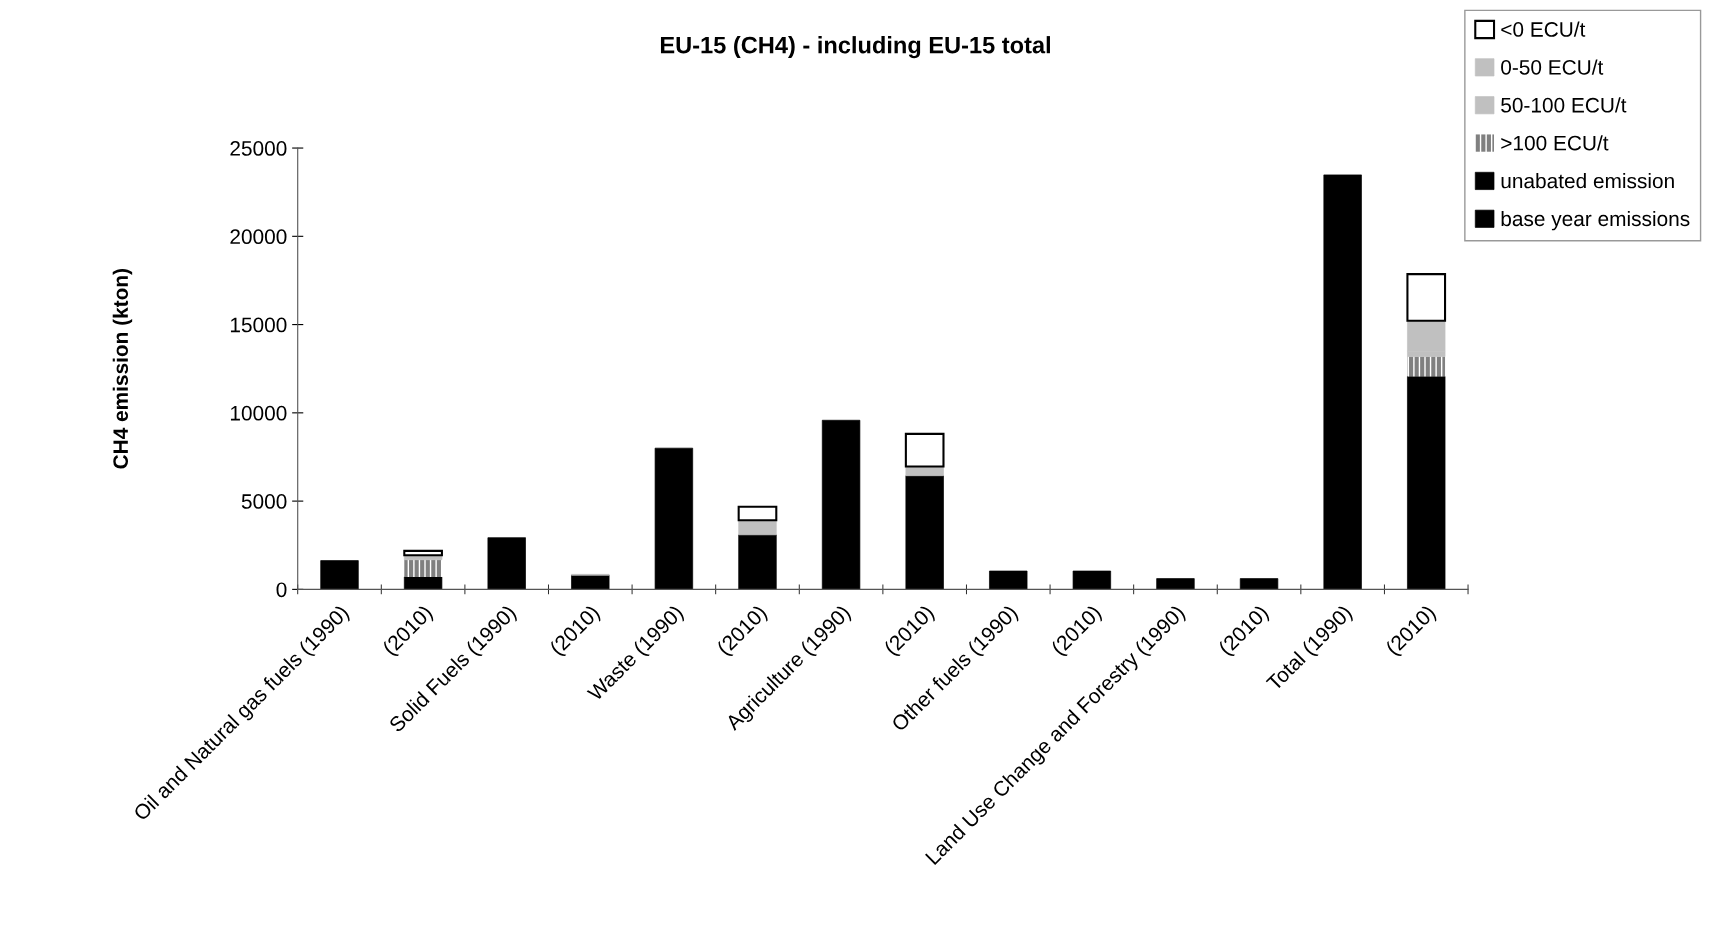  What do you see at coordinates (122, 369) in the screenshot?
I see `y-axis-title: CH4 emission (kton)` at bounding box center [122, 369].